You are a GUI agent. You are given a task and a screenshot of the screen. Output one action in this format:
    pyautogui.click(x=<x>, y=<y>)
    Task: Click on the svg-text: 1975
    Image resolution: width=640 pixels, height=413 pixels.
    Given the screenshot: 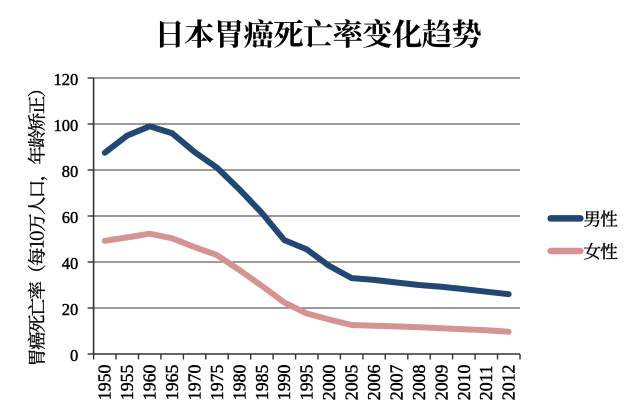 What is the action you would take?
    pyautogui.click(x=217, y=383)
    